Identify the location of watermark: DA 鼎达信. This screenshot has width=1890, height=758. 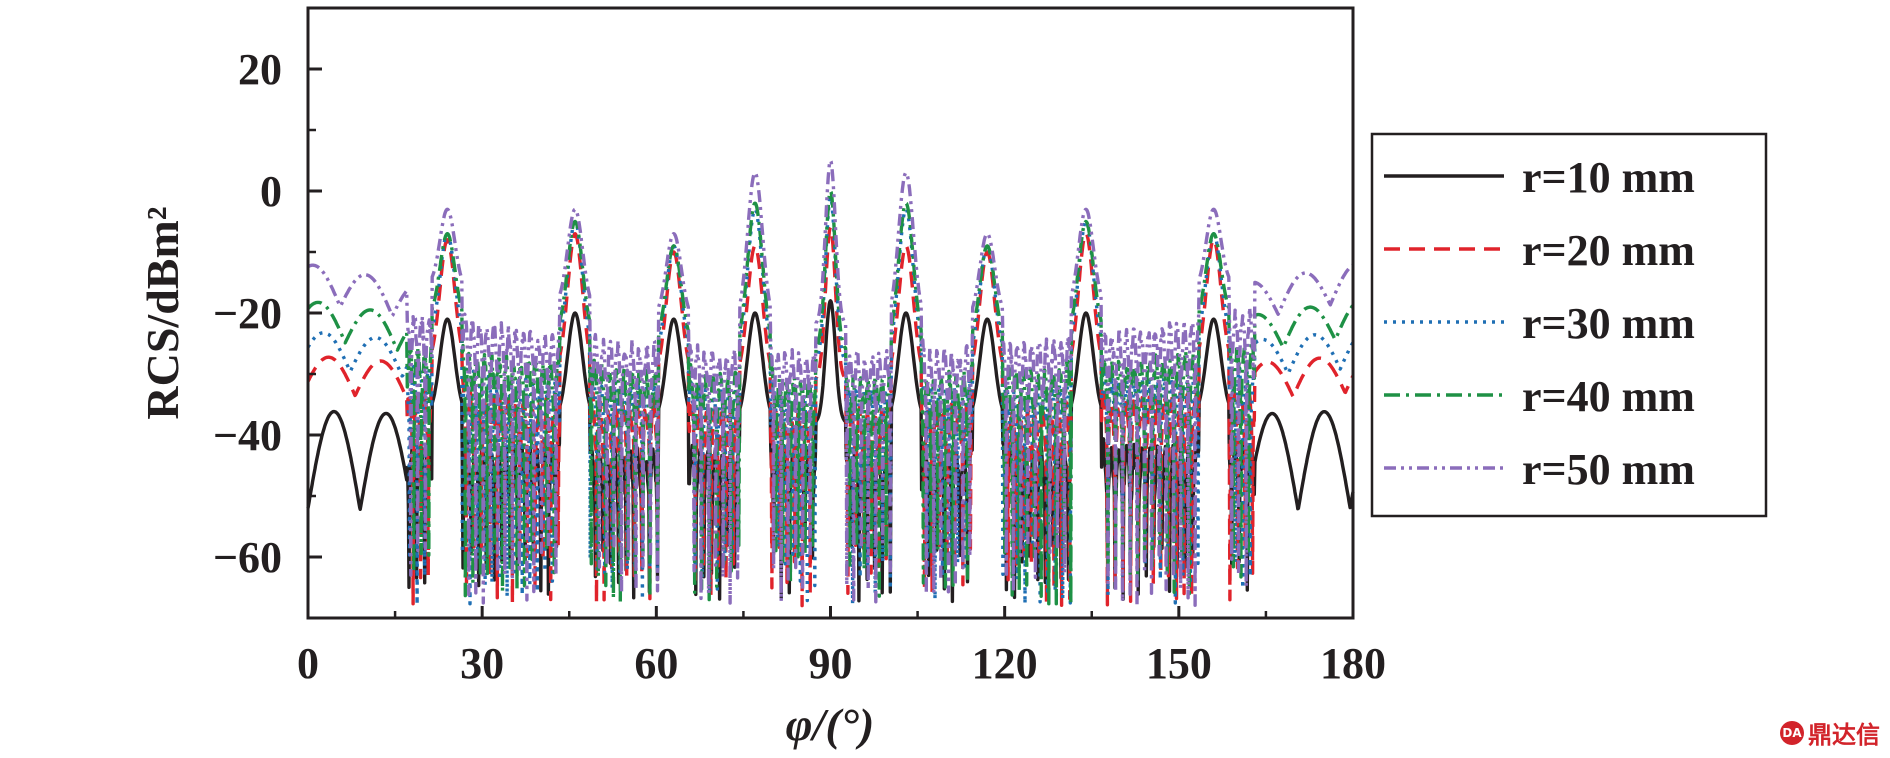
(1830, 732).